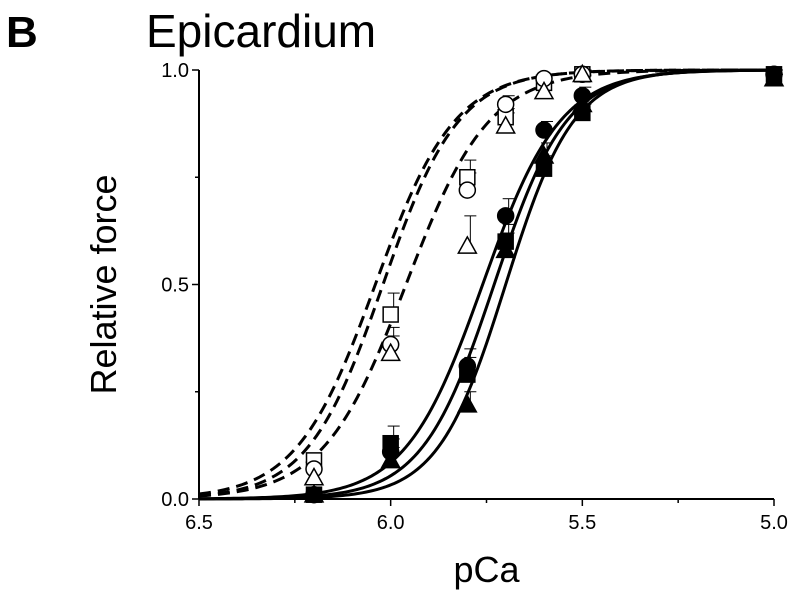  I want to click on x-tick-label: 6.0, so click(391, 523).